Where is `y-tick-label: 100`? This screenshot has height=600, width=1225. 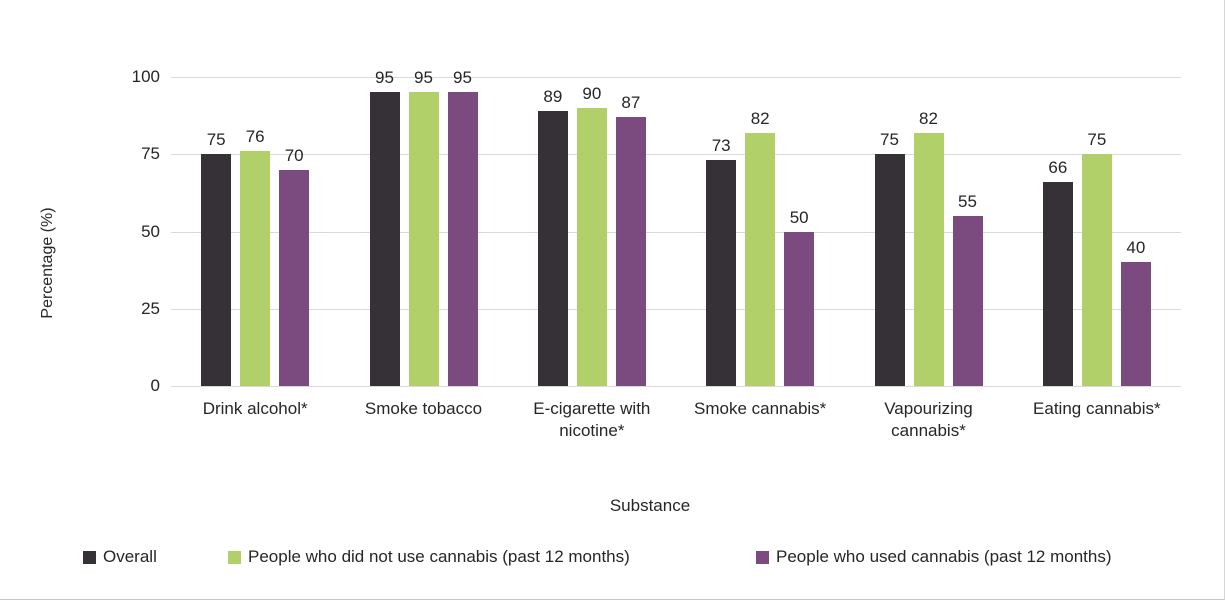
y-tick-label: 100 is located at coordinates (145, 76).